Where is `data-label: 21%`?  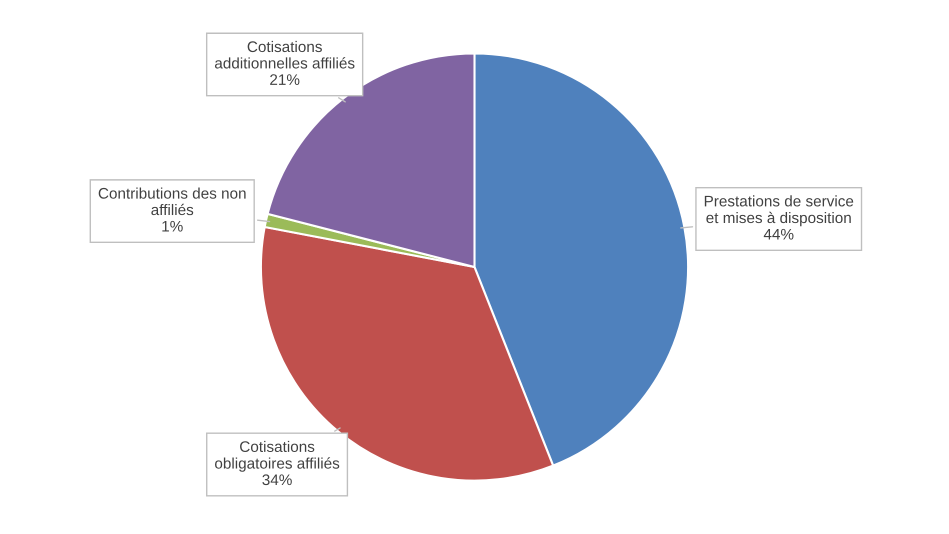 data-label: 21% is located at coordinates (285, 79).